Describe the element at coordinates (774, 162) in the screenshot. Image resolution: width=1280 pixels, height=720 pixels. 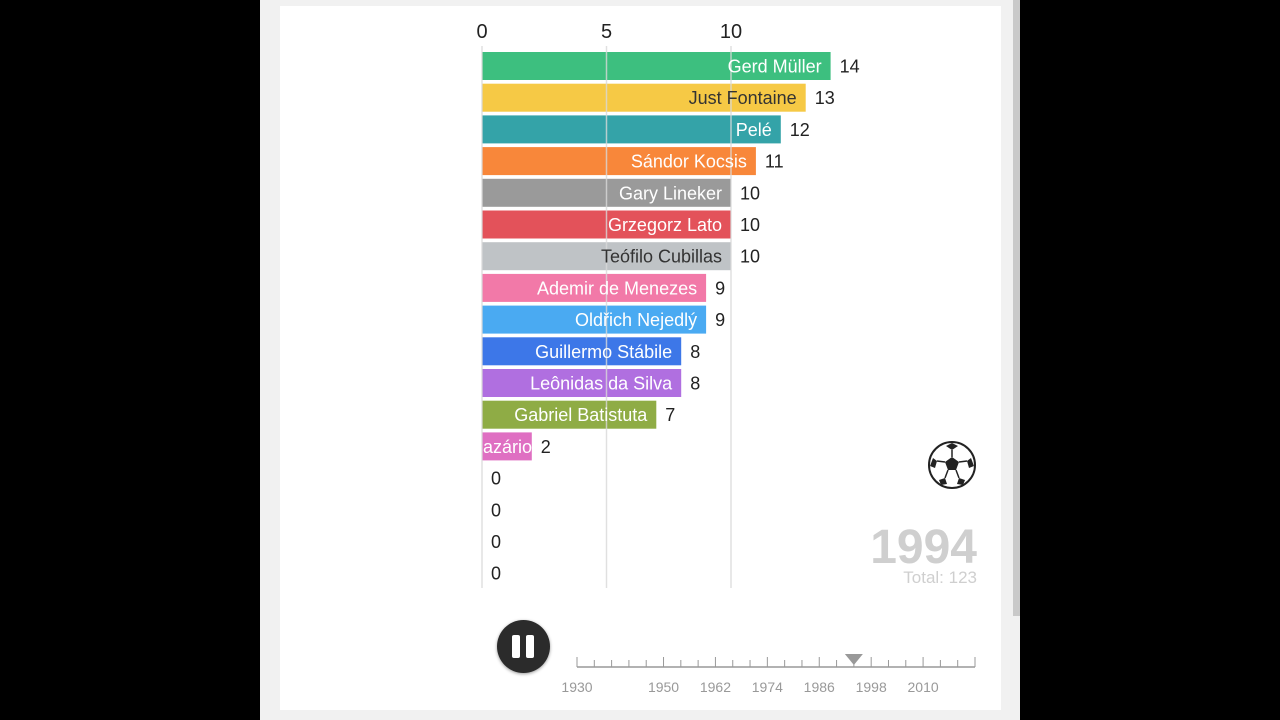
I see `bar-value-label: 11` at that location.